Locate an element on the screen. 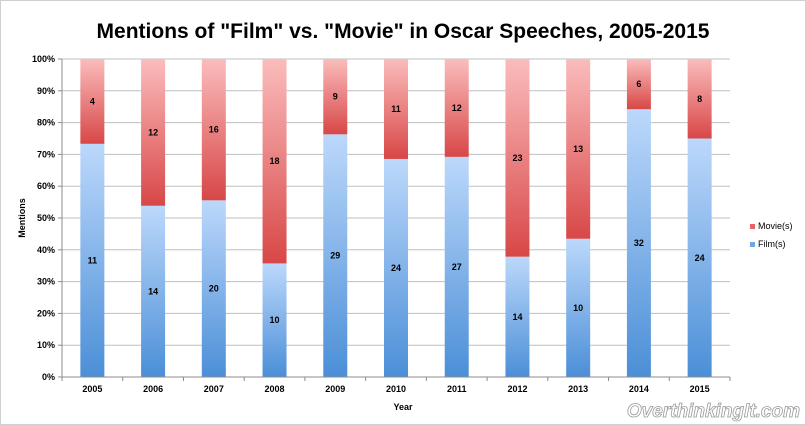 The image size is (806, 425). data-label-movie-2015: 8 is located at coordinates (699, 99).